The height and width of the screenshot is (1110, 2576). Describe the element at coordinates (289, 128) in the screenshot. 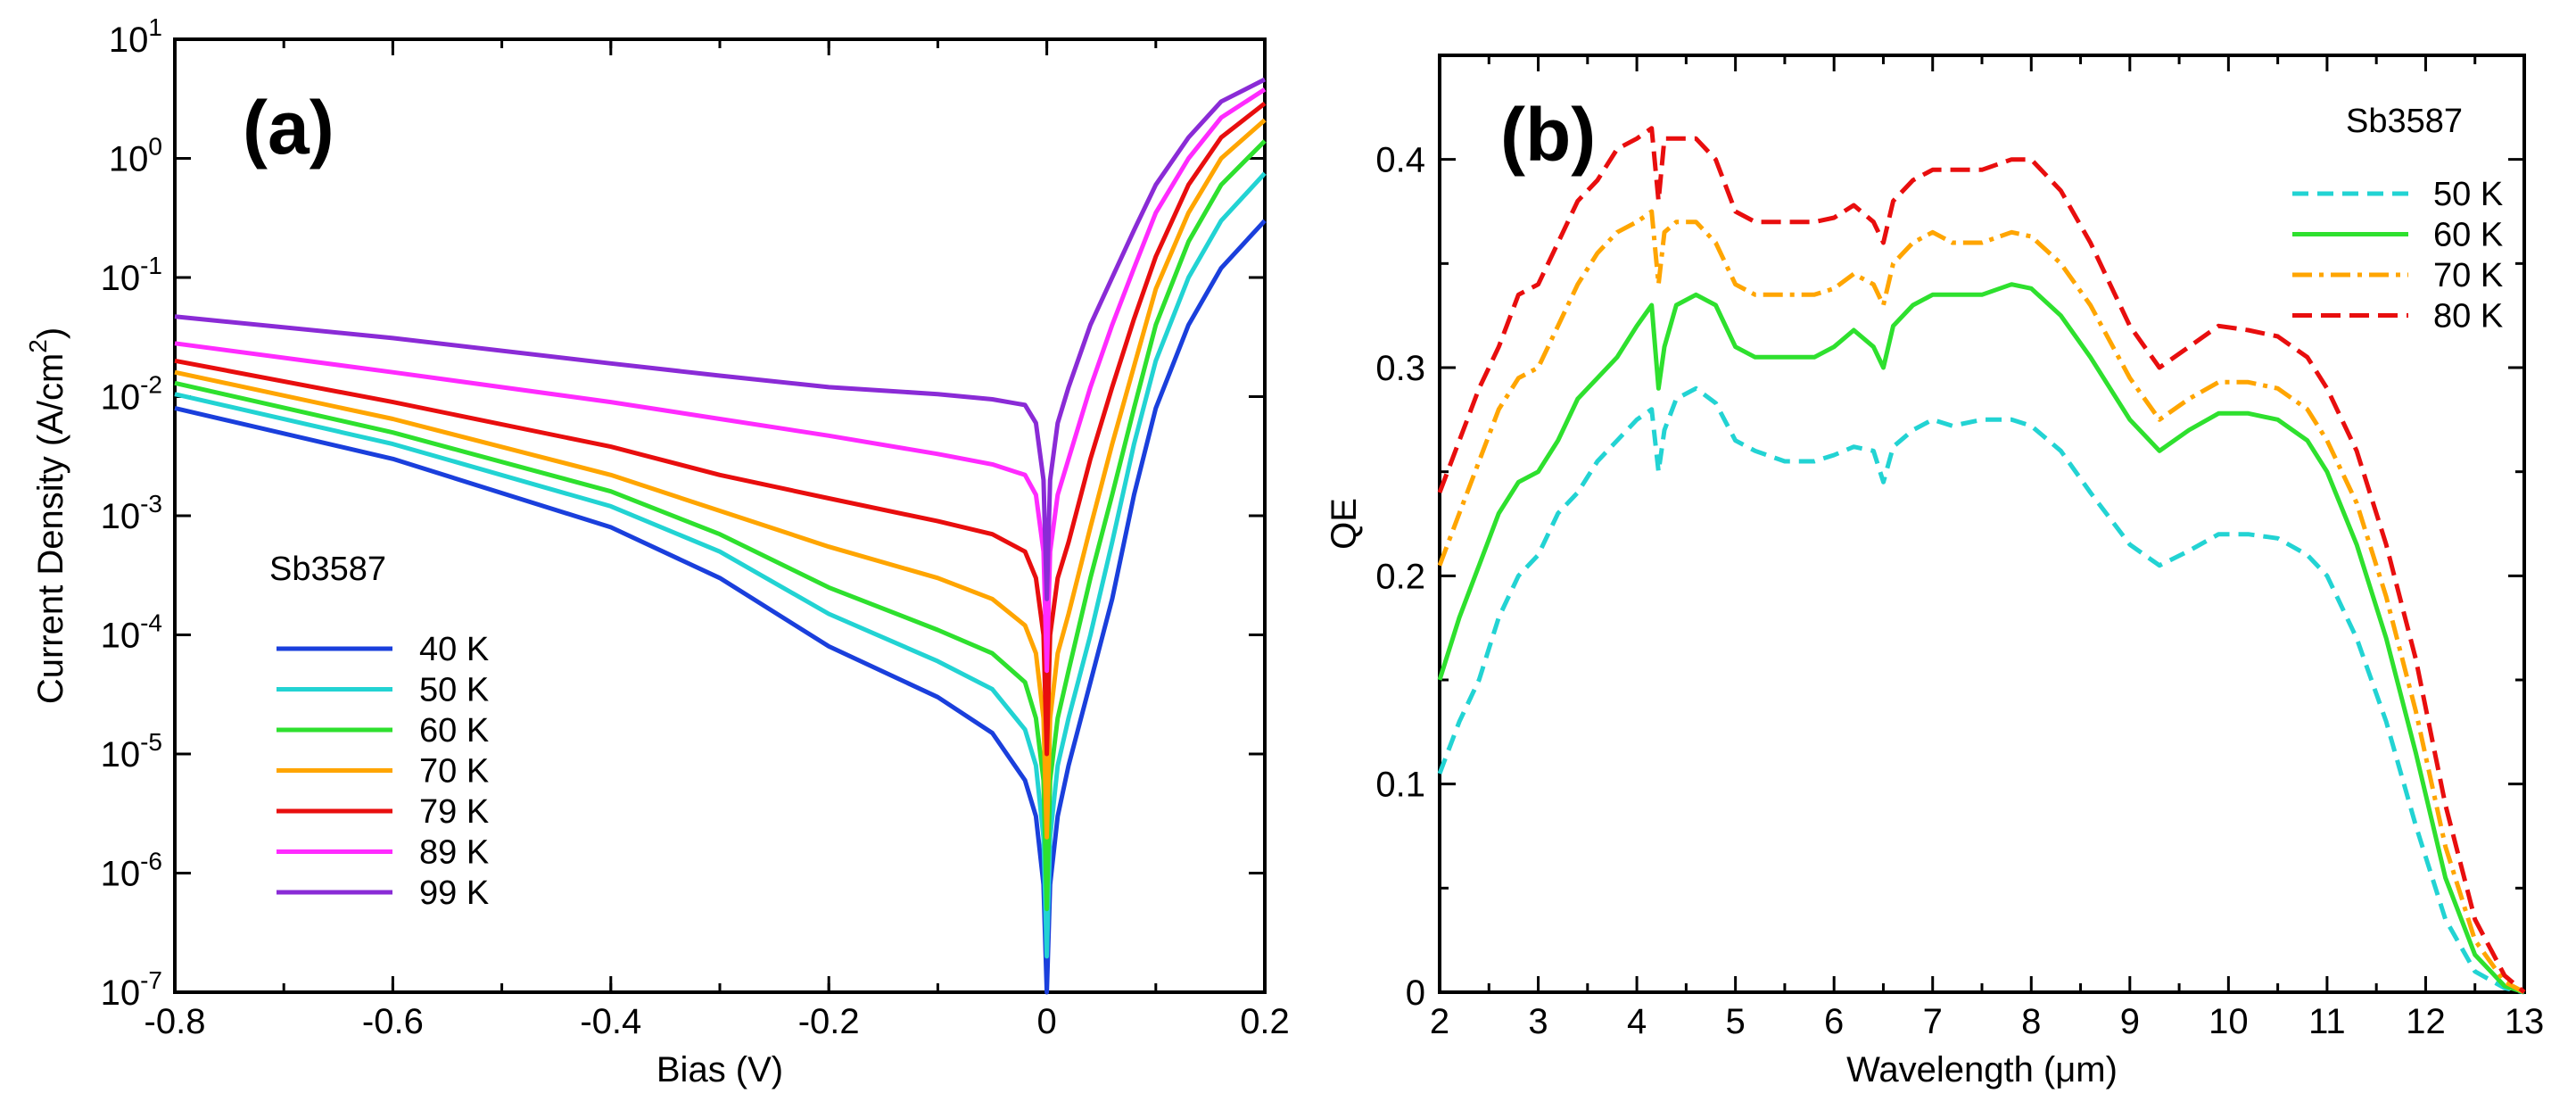

I see `panel-label-a: (a)` at that location.